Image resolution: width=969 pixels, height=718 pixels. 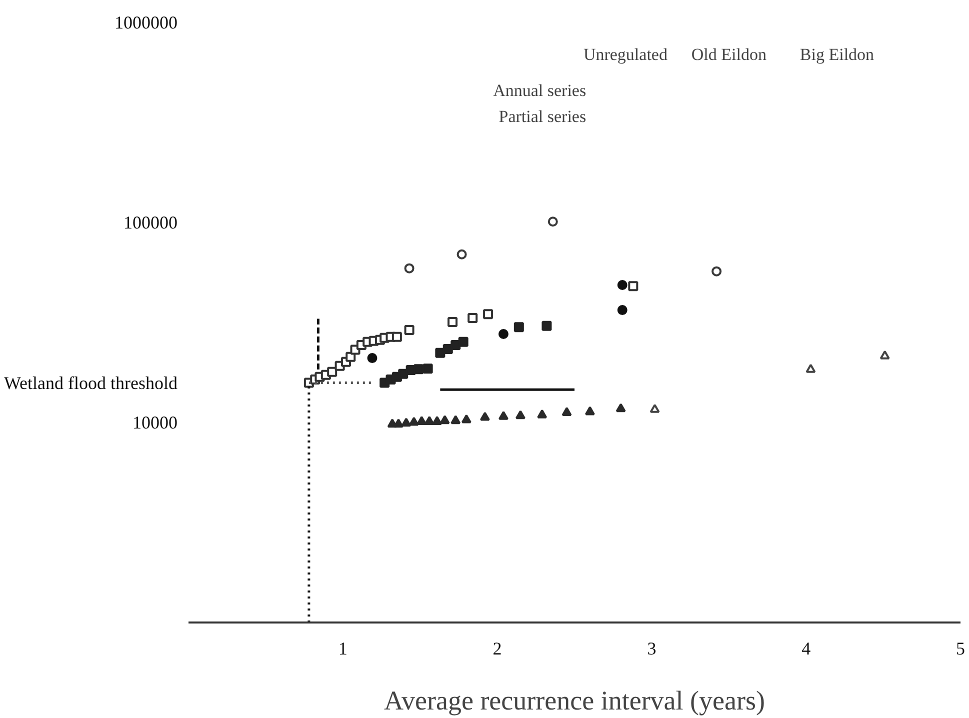 What do you see at coordinates (146, 22) in the screenshot?
I see `y-tick-label: 1000000` at bounding box center [146, 22].